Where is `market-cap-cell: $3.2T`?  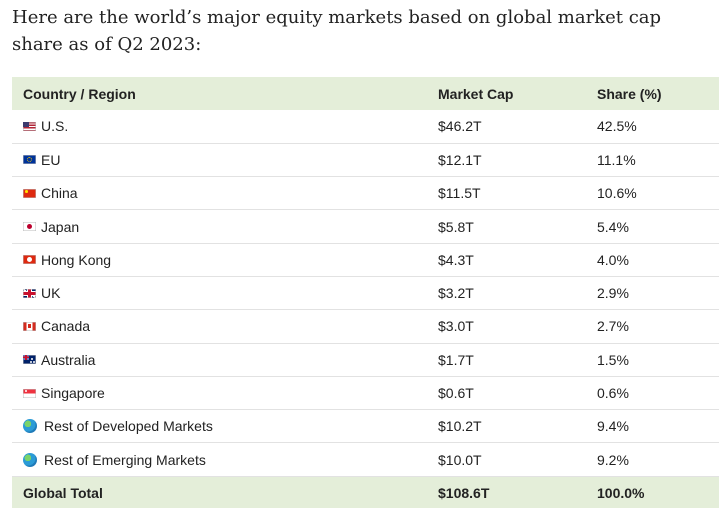 market-cap-cell: $3.2T is located at coordinates (506, 293).